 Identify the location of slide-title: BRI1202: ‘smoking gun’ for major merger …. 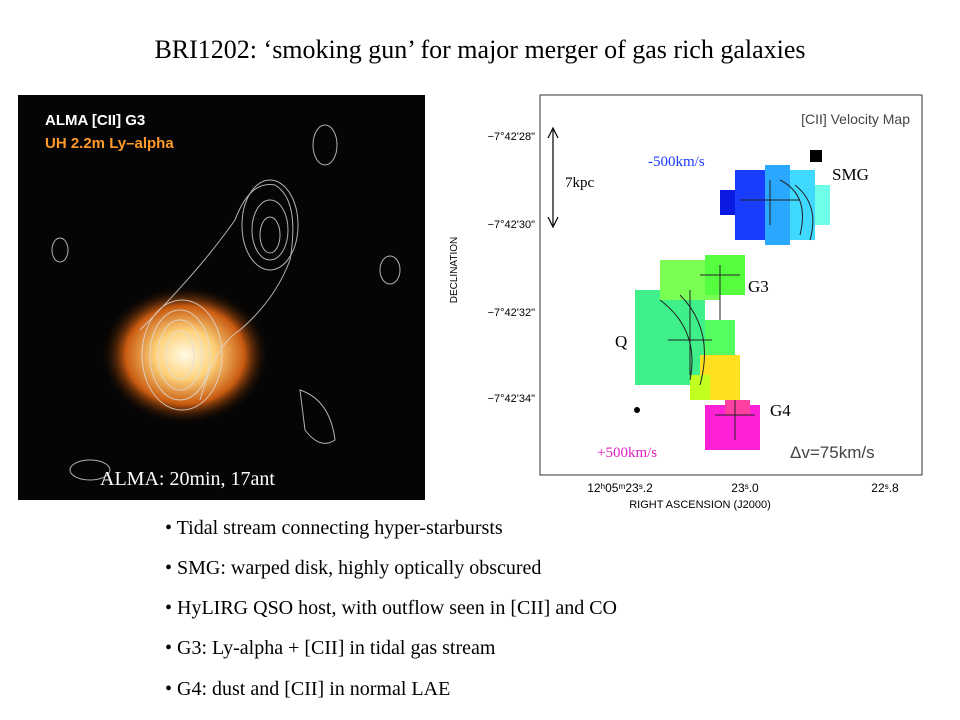
(479, 49).